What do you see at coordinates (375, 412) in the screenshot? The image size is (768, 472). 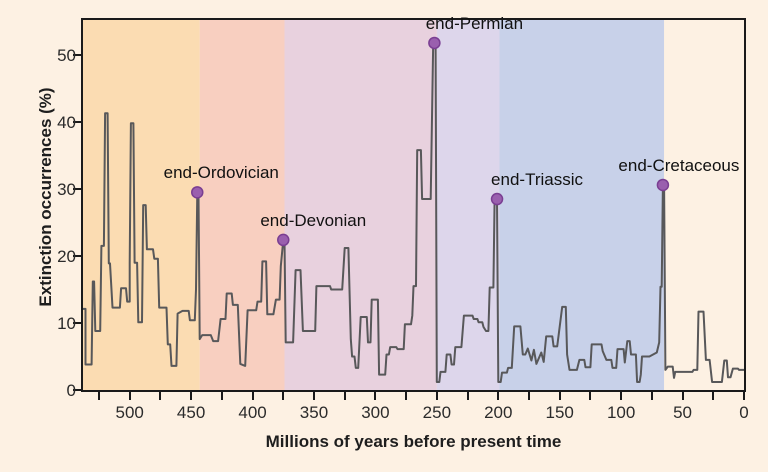 I see `x-tick-label: 300` at bounding box center [375, 412].